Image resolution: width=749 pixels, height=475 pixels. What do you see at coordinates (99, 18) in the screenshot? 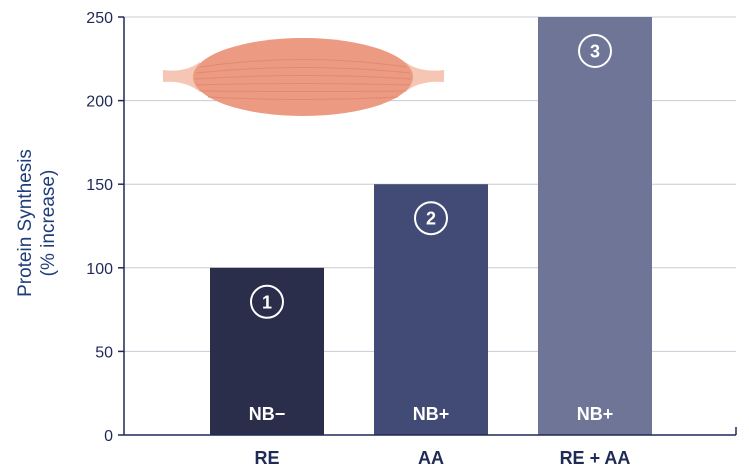
I see `y-tick-label: 250` at bounding box center [99, 18].